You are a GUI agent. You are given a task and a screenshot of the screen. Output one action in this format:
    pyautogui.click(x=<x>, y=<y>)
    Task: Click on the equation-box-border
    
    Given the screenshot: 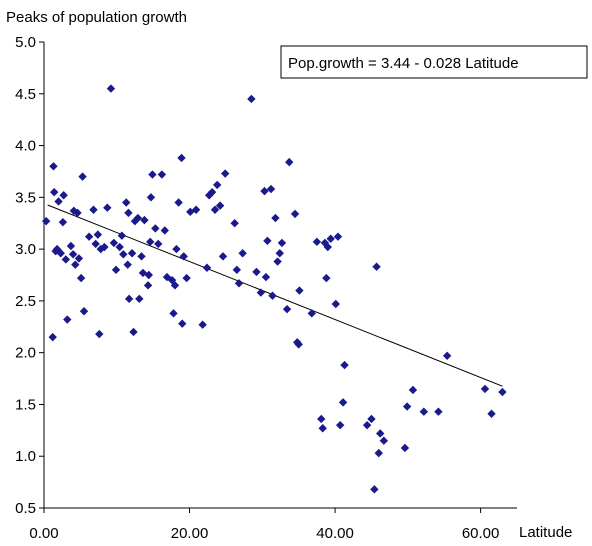 What is the action you would take?
    pyautogui.click(x=434, y=62)
    